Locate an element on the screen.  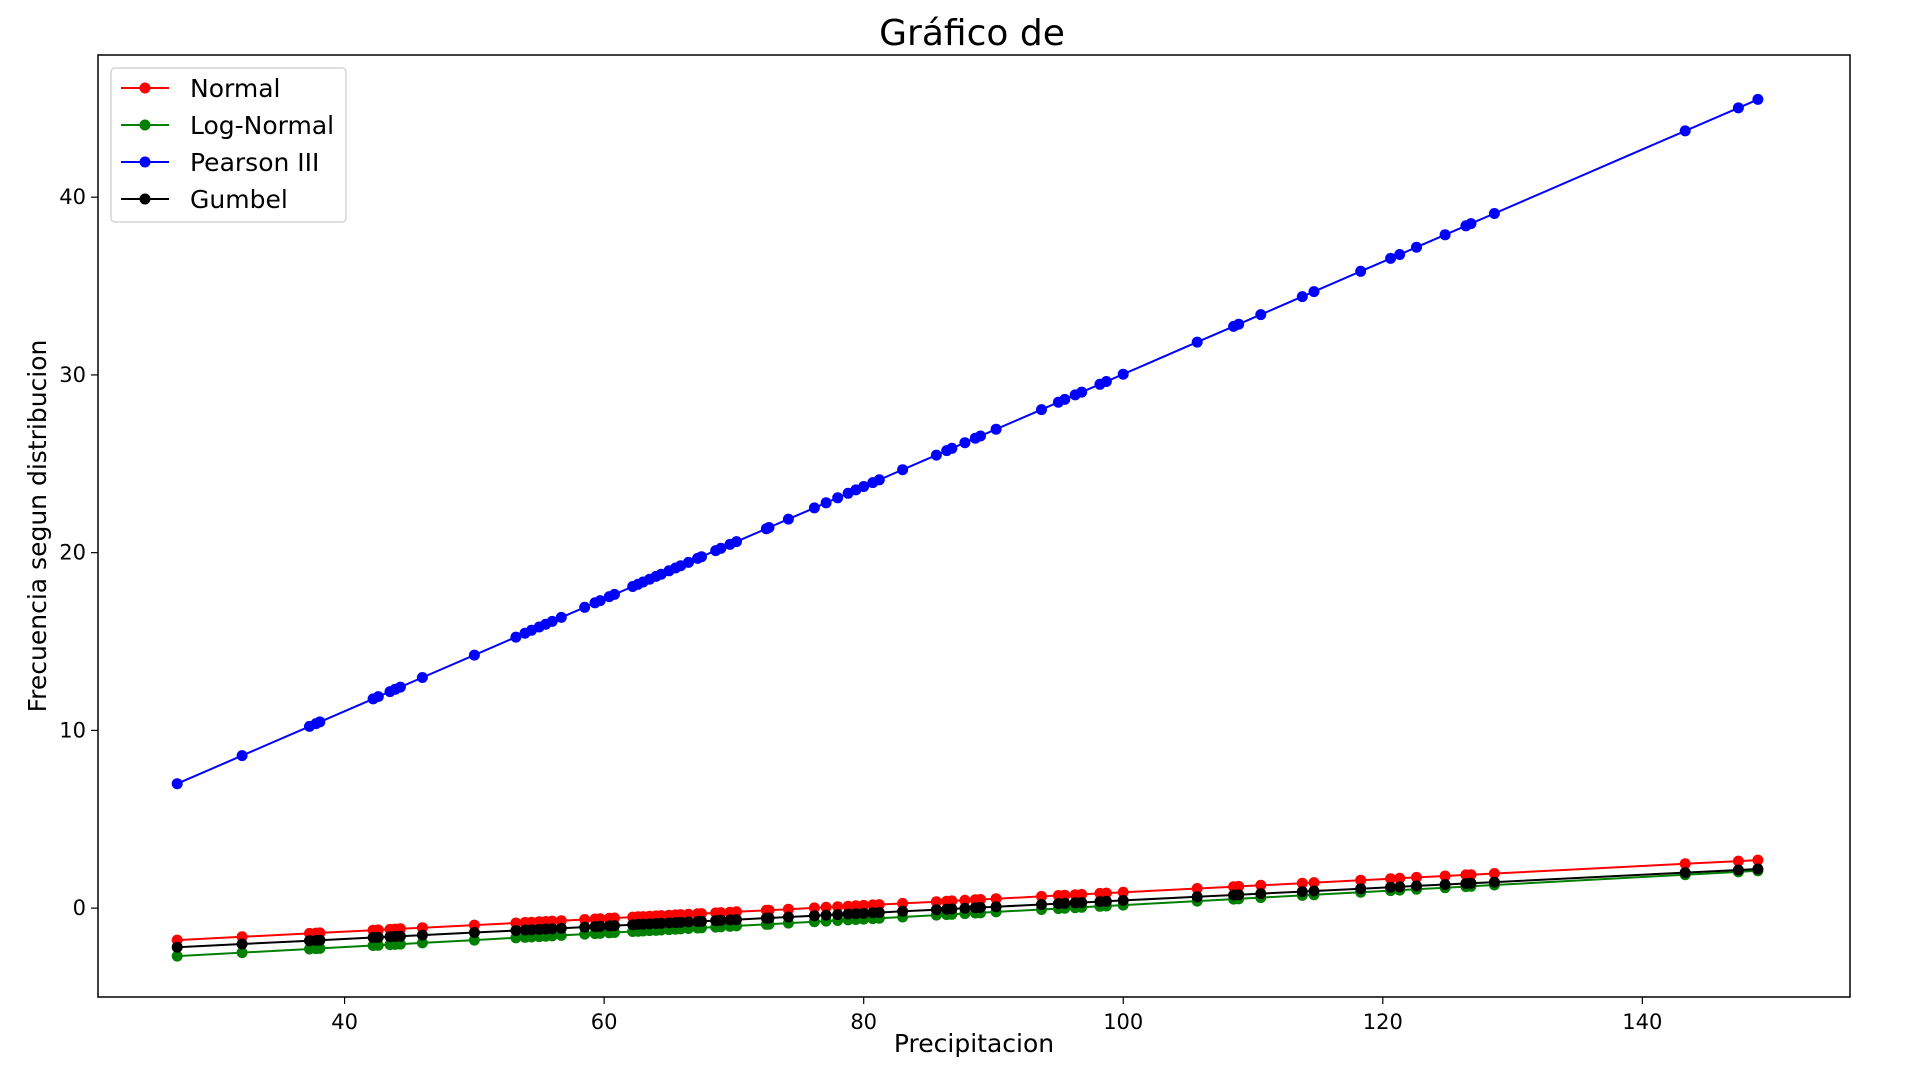
x-tick-label: 80 is located at coordinates (863, 1022).